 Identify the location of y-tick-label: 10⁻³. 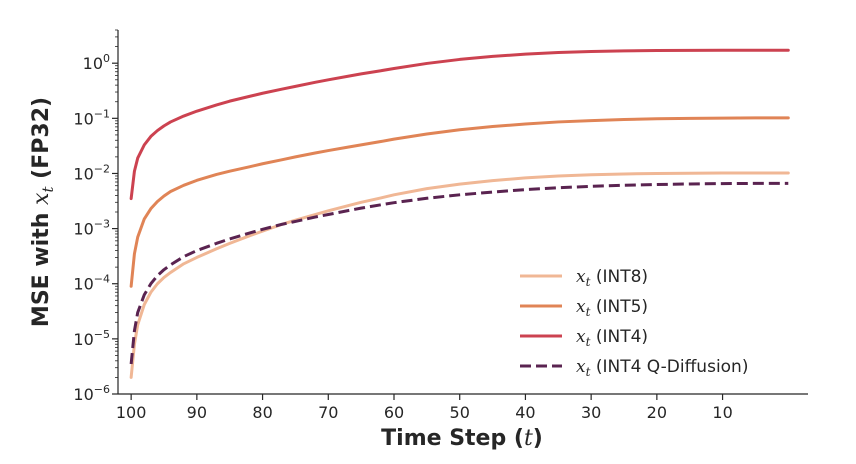
(91, 228).